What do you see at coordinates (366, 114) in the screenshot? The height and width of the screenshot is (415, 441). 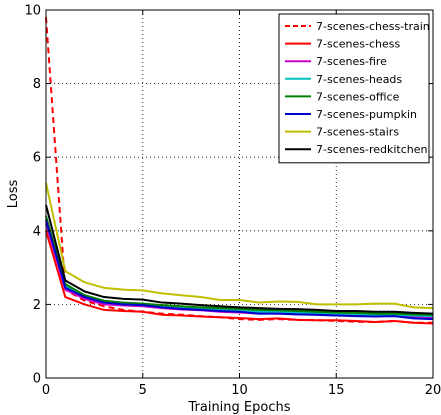 I see `legend-label: 7-scenes-pumpkin` at bounding box center [366, 114].